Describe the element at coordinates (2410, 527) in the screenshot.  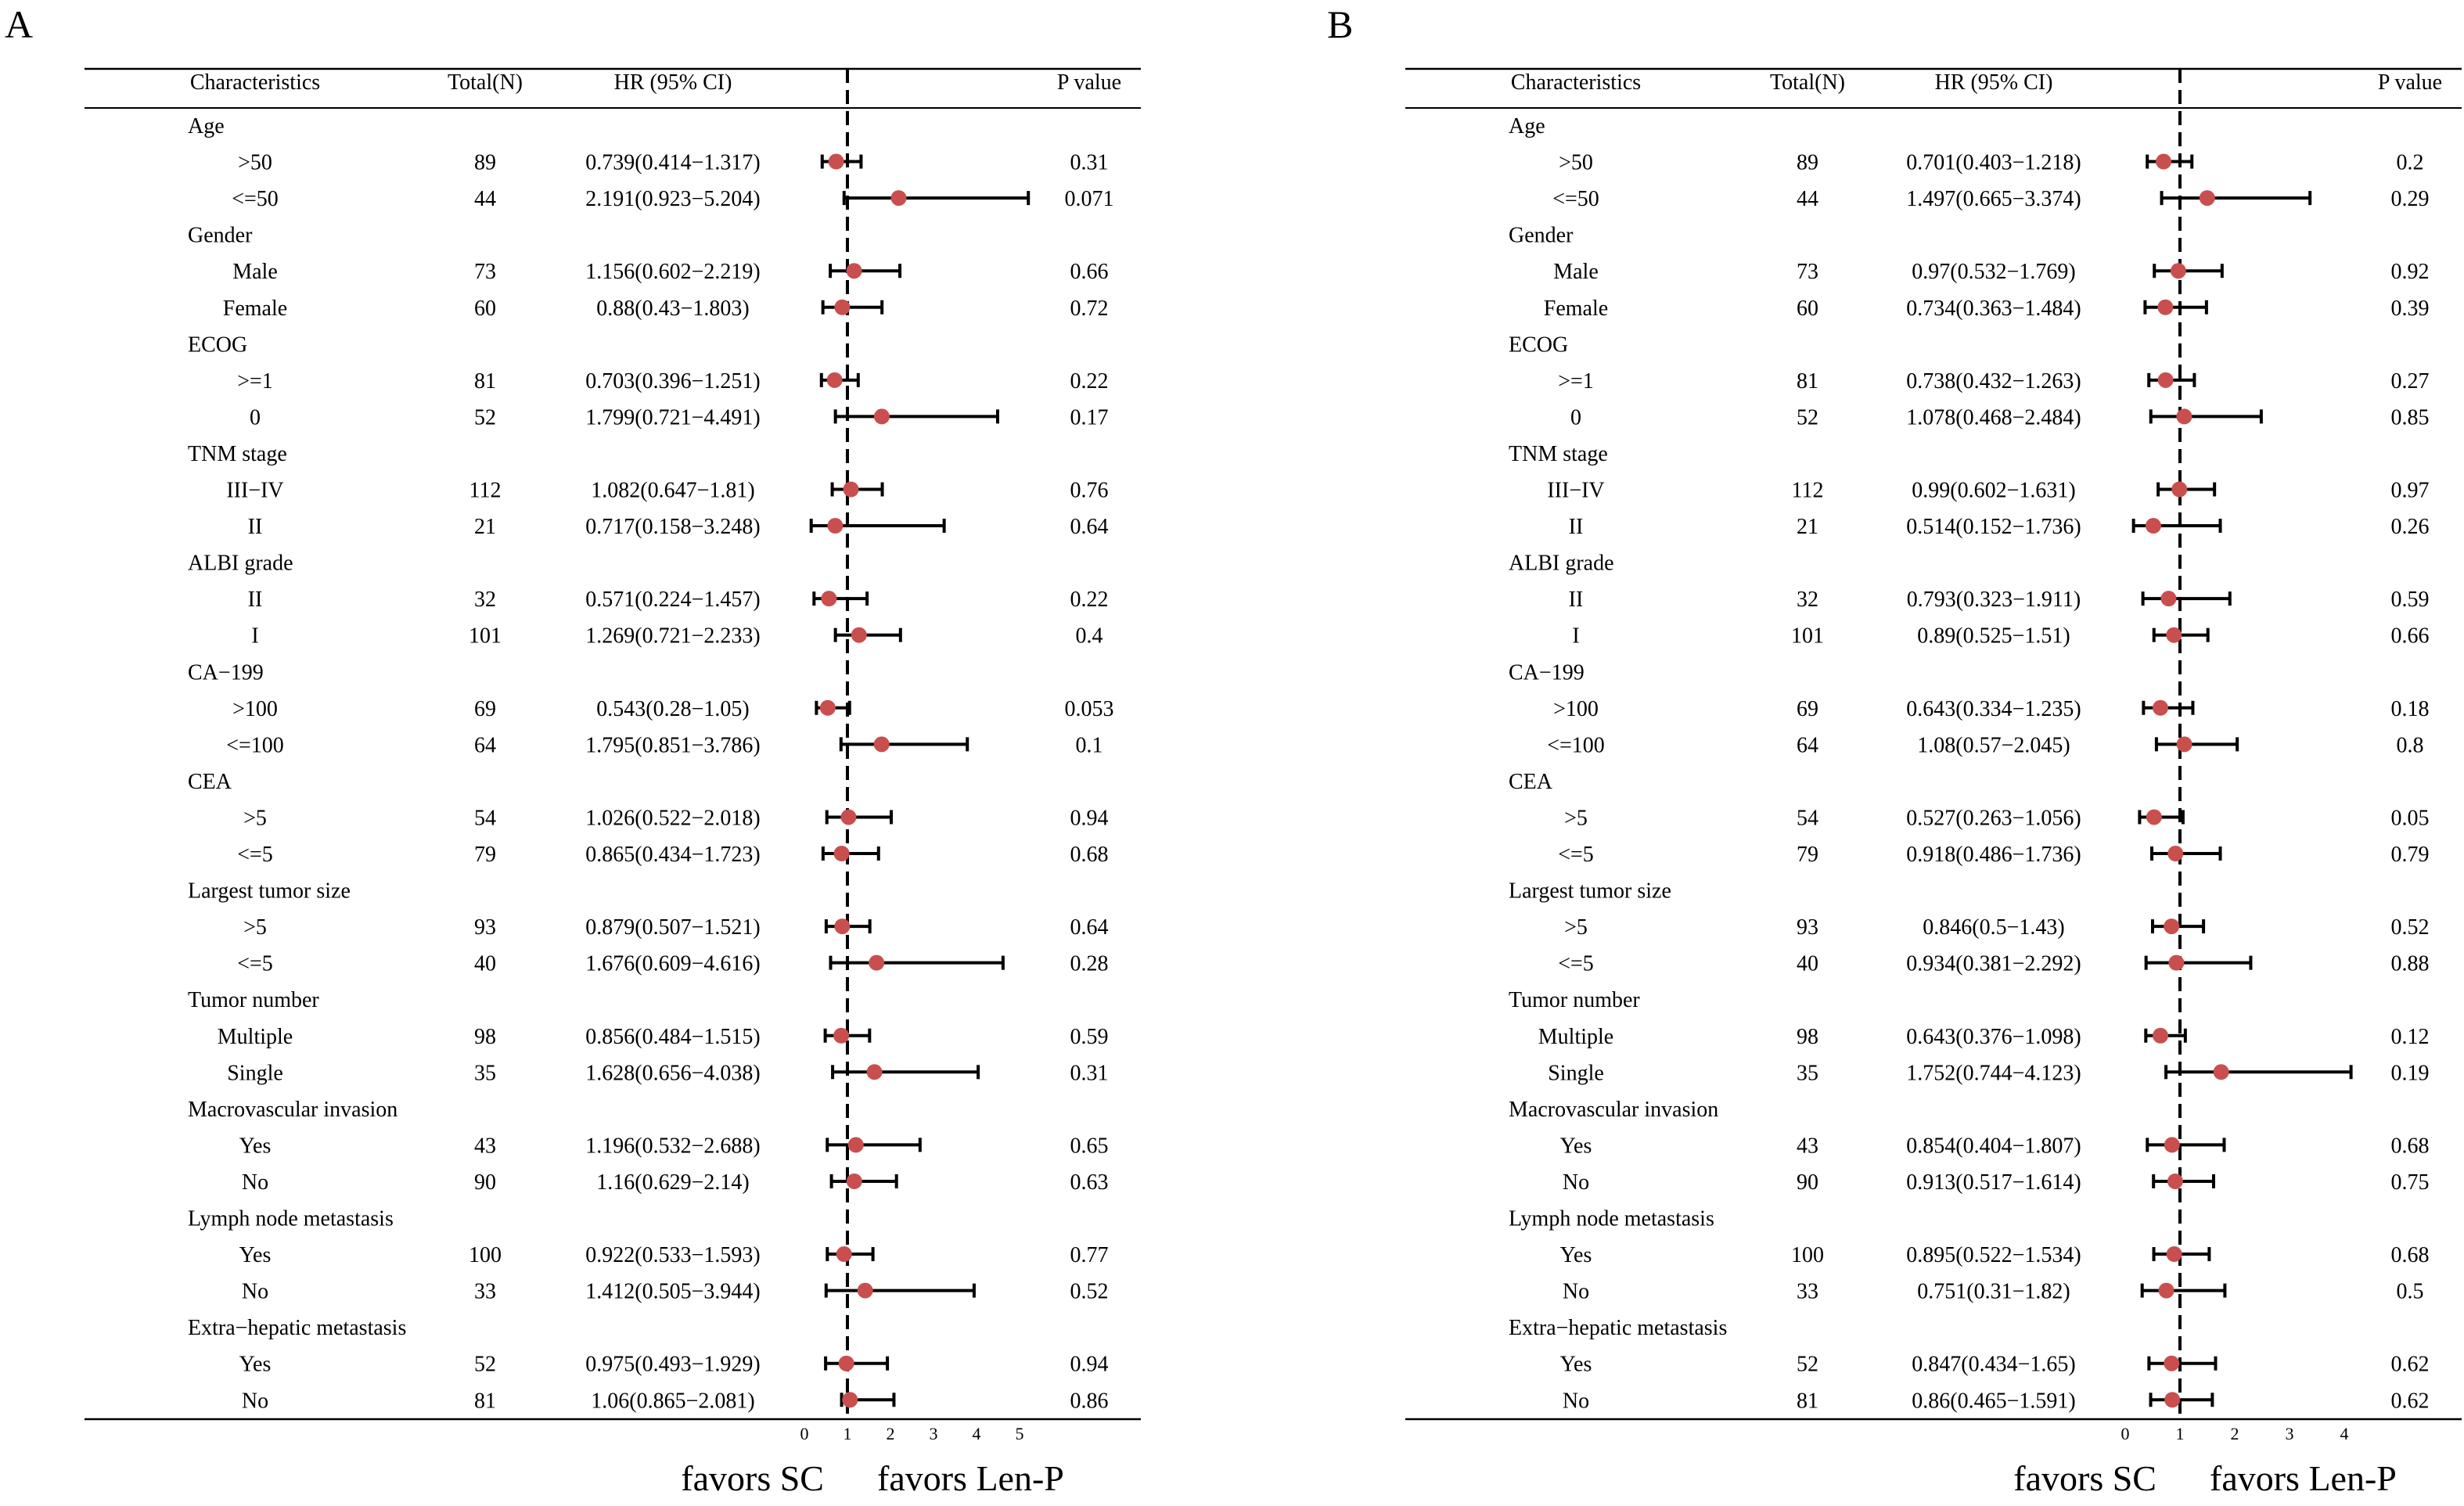
I see `p-value: 0.26` at that location.